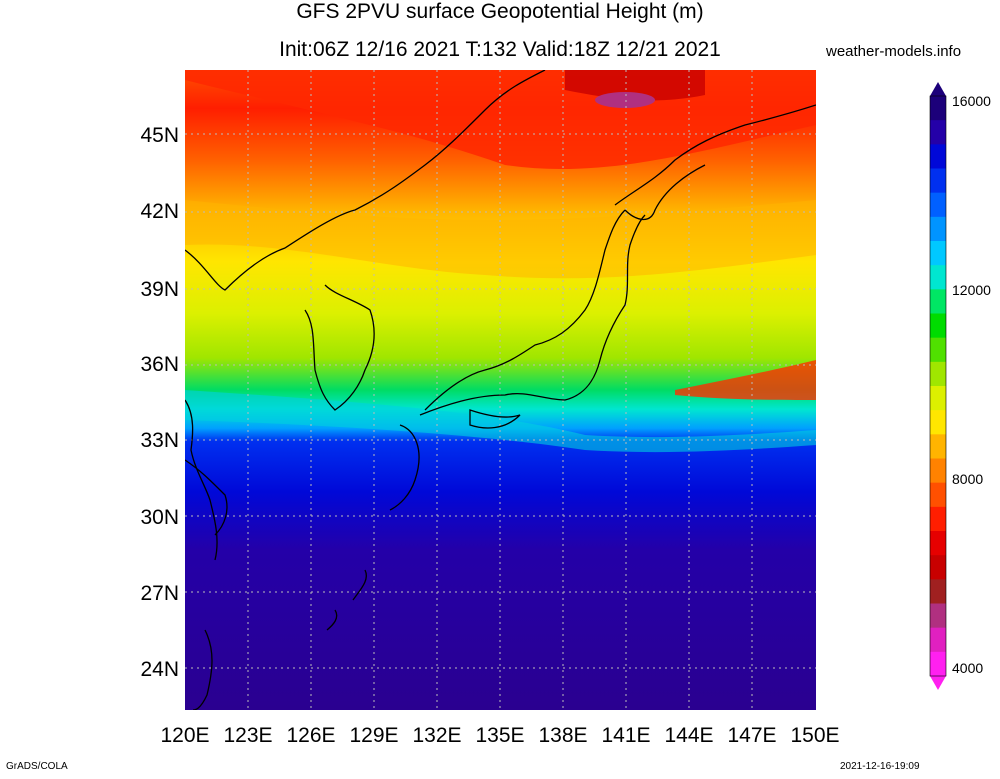 The width and height of the screenshot is (1000, 779). Describe the element at coordinates (500, 735) in the screenshot. I see `lon-label: 135E` at that location.